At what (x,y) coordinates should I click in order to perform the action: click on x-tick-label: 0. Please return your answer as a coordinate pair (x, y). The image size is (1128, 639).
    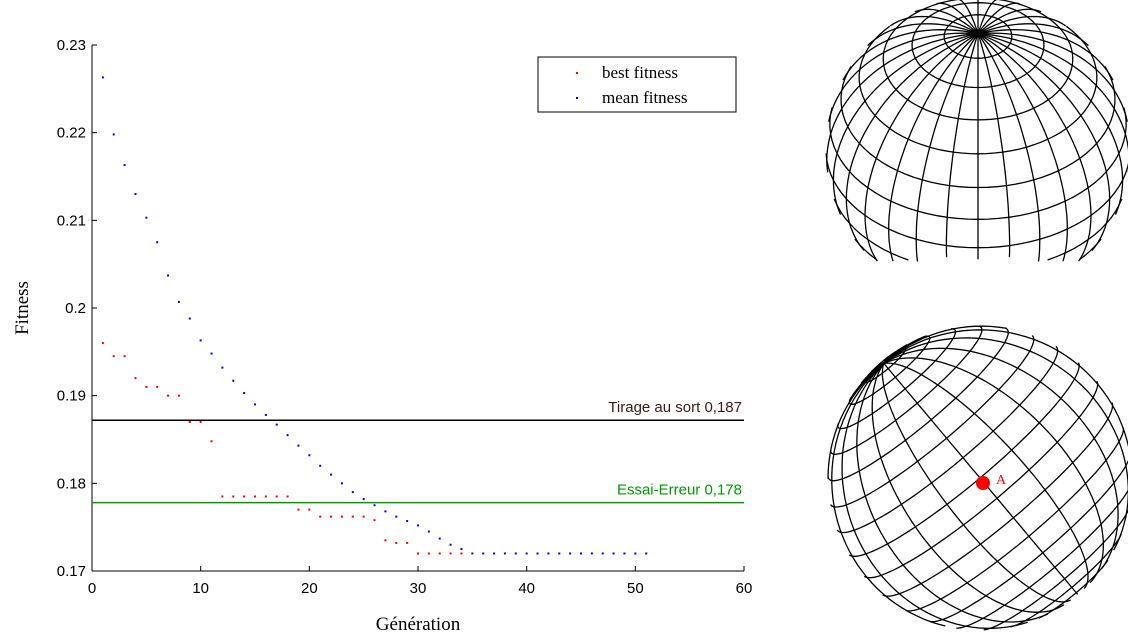
    Looking at the image, I should click on (92, 588).